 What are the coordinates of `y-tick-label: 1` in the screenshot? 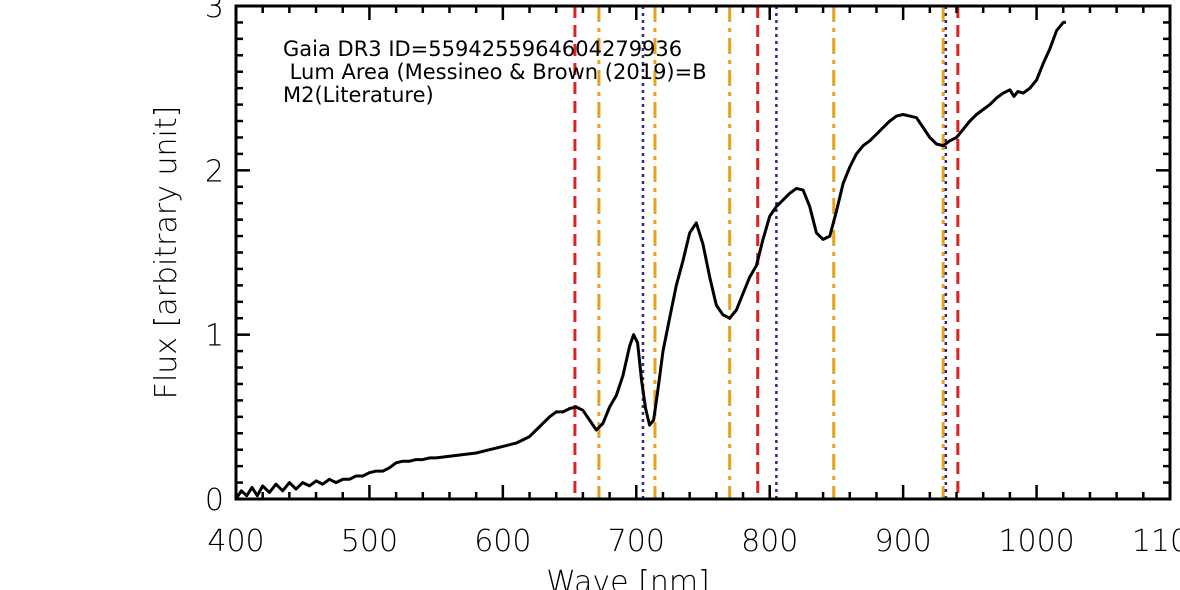 It's located at (214, 336).